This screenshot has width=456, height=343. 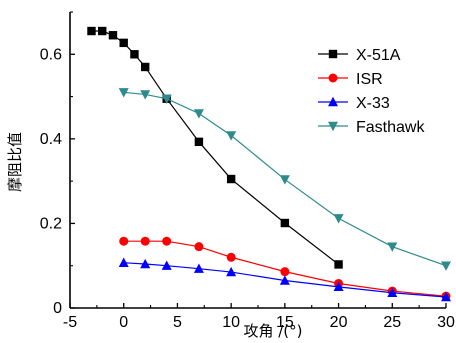 What do you see at coordinates (177, 322) in the screenshot?
I see `x-tick-label: 5` at bounding box center [177, 322].